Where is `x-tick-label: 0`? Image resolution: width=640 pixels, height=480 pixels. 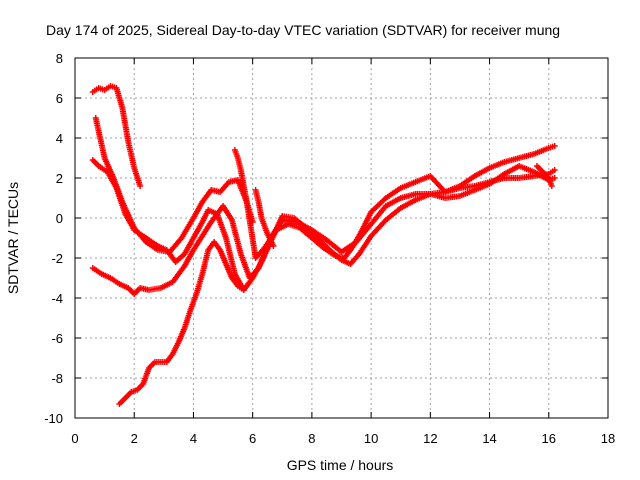 x-tick-label: 0 is located at coordinates (74, 438).